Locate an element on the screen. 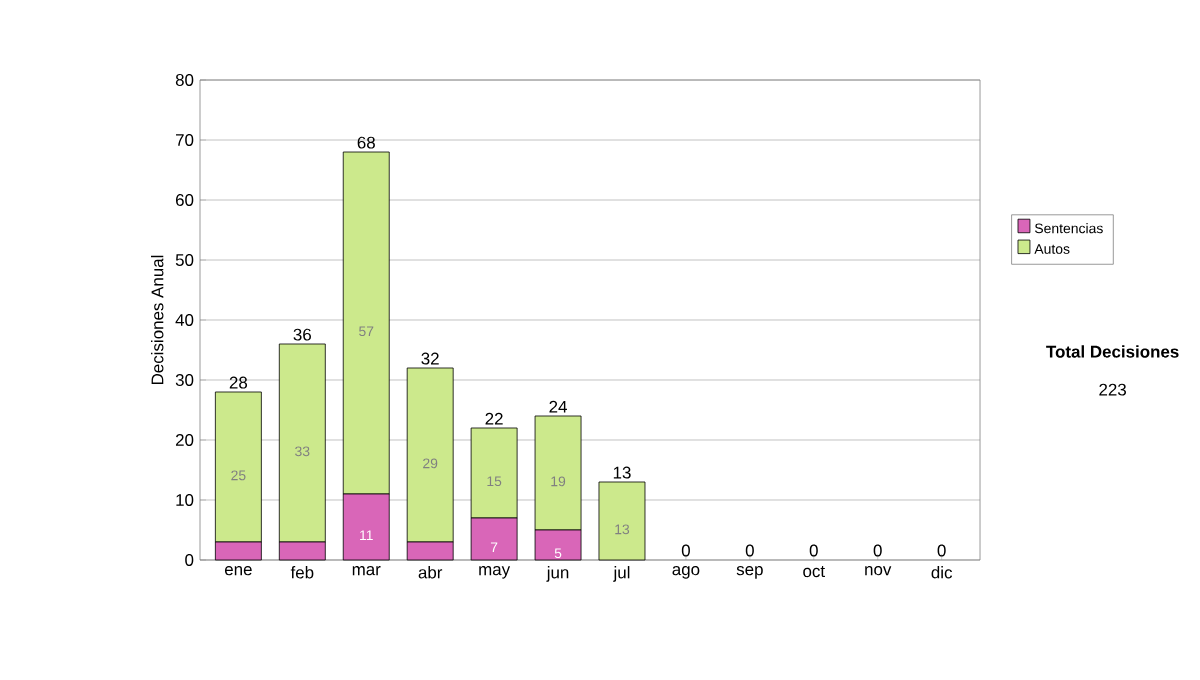 This screenshot has height=680, width=1200. text: Total Decisiones is located at coordinates (1112, 351).